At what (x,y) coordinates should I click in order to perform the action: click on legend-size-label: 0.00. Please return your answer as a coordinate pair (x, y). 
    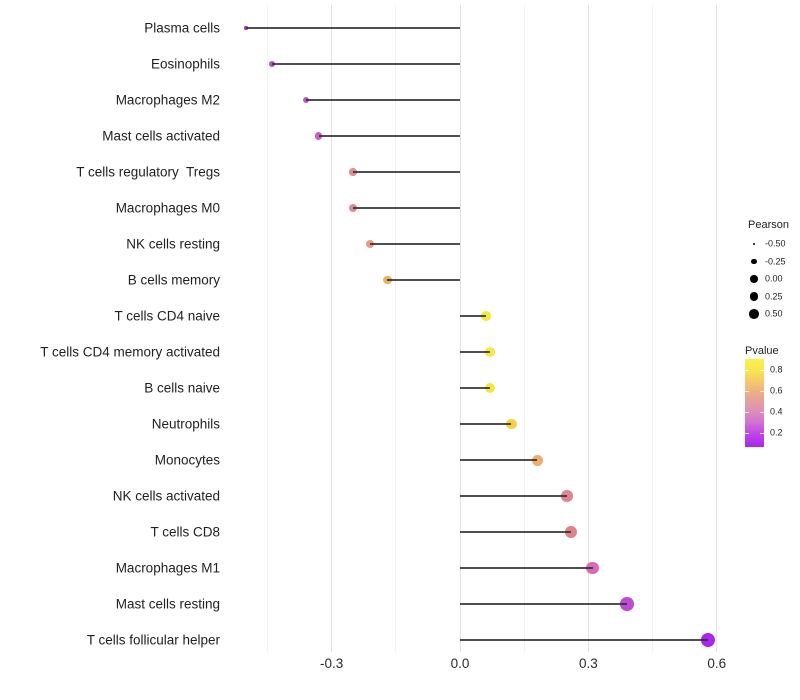
    Looking at the image, I should click on (774, 278).